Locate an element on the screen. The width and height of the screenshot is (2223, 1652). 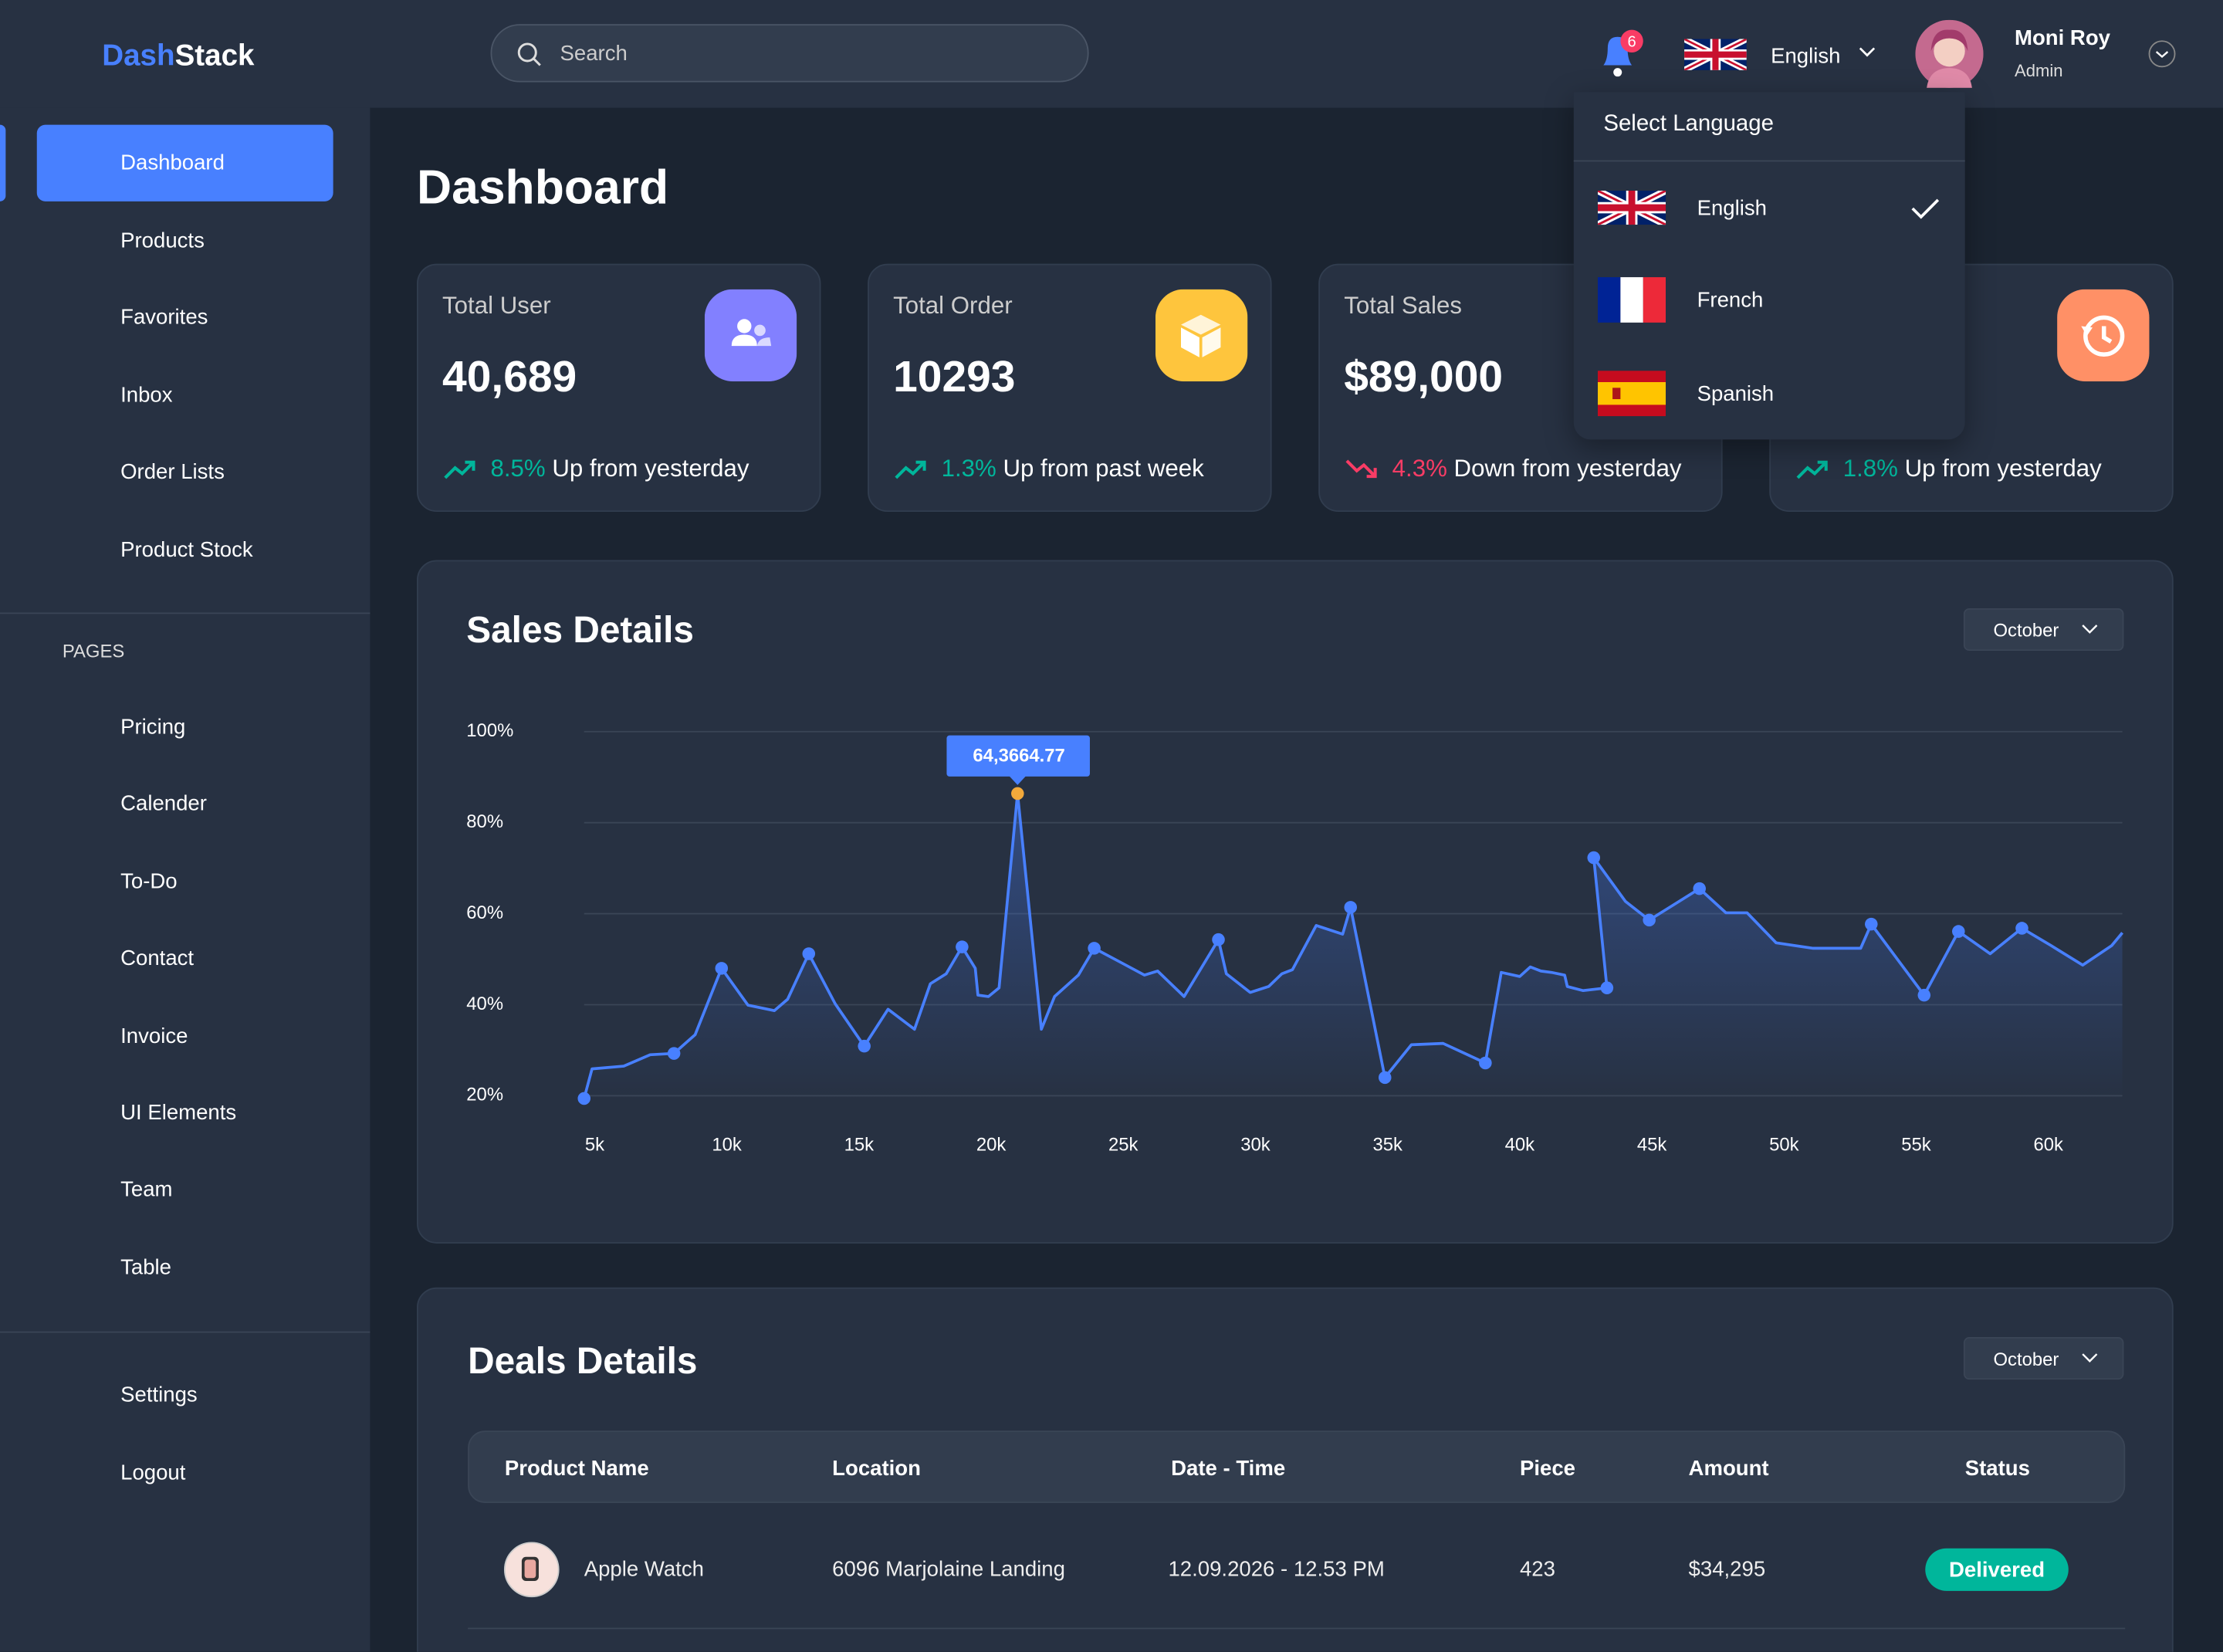
chevron is located at coordinates (2090, 1358).